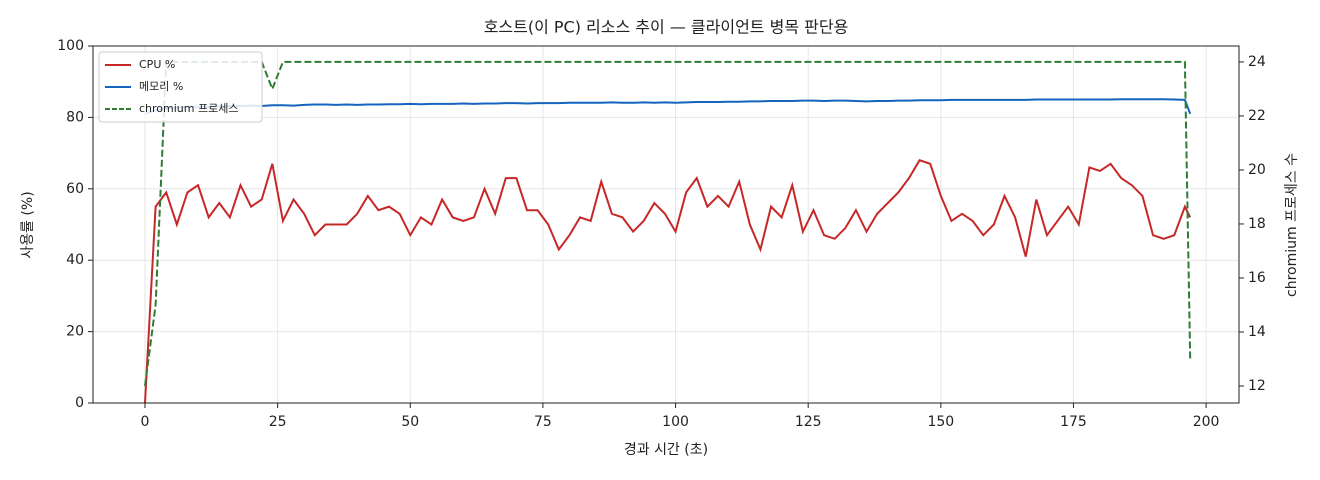  What do you see at coordinates (410, 422) in the screenshot?
I see `x-tick-label: 50` at bounding box center [410, 422].